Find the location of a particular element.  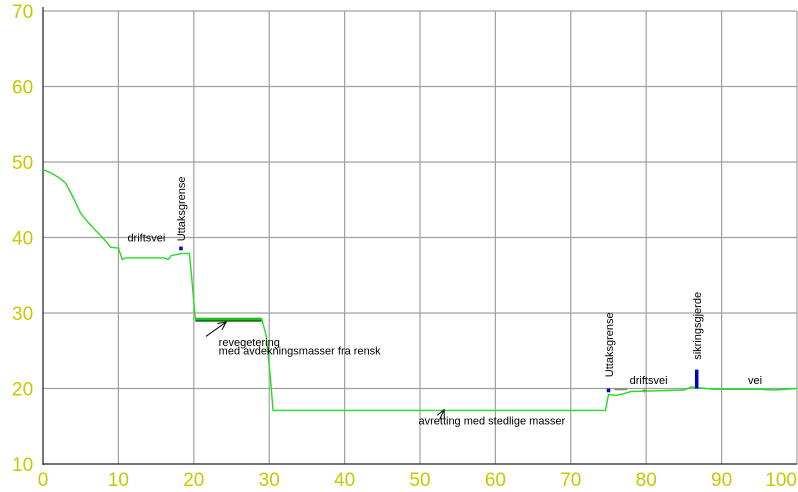

x-axis-ticks: 0 10 20 30 40 50 60 70 80 90 100 is located at coordinates (417, 480).